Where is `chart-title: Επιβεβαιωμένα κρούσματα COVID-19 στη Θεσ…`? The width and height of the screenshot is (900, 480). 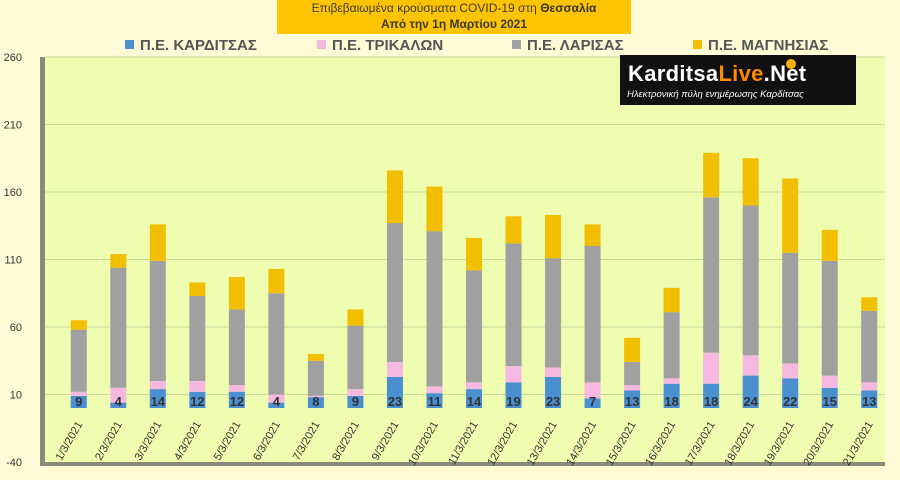
chart-title: Επιβεβαιωμένα κρούσματα COVID-19 στη Θεσ… is located at coordinates (454, 8).